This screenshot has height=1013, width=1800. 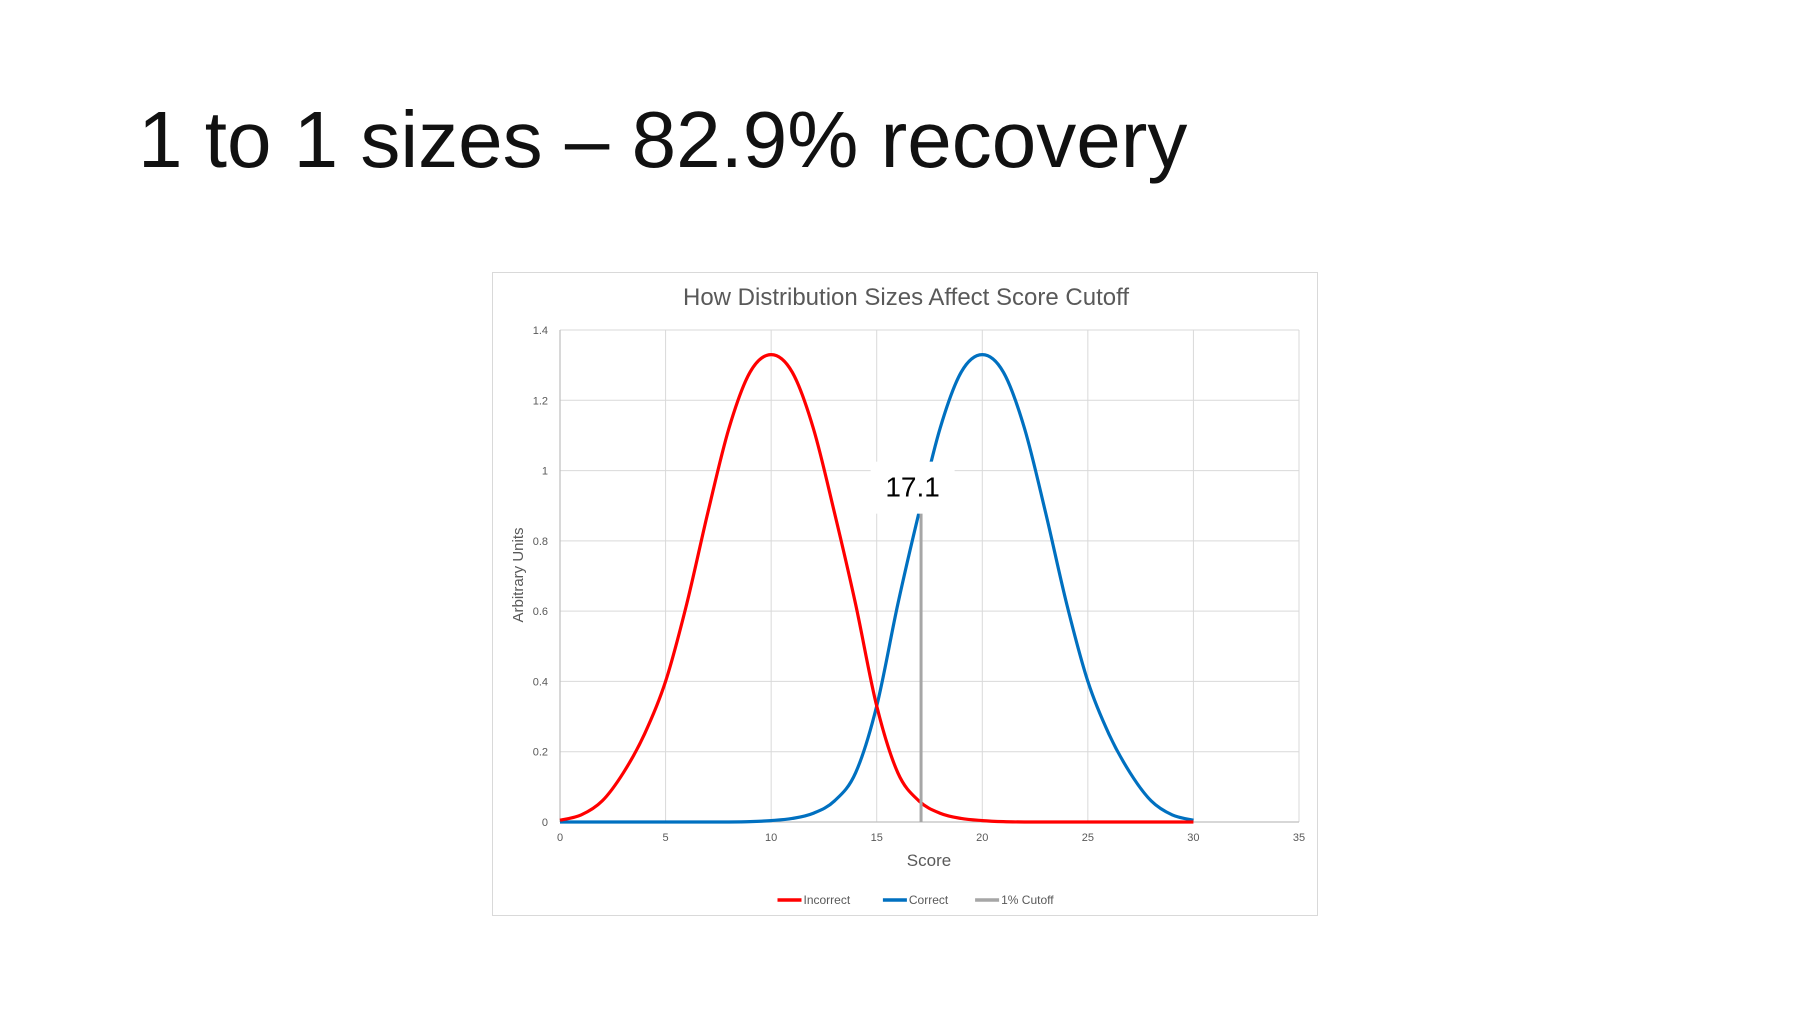 What do you see at coordinates (929, 900) in the screenshot?
I see `legend-label-correct: Correct` at bounding box center [929, 900].